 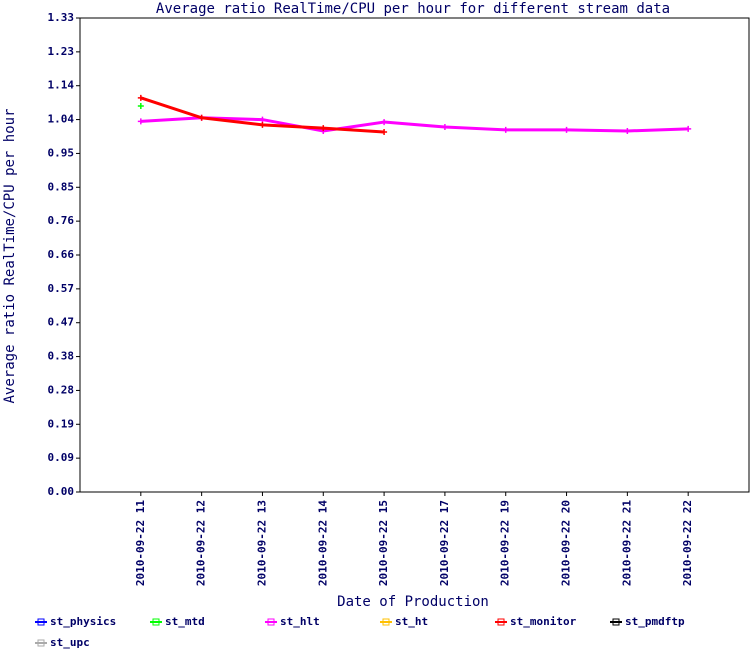 I want to click on y-tick-label: 1.33, so click(x=61, y=17).